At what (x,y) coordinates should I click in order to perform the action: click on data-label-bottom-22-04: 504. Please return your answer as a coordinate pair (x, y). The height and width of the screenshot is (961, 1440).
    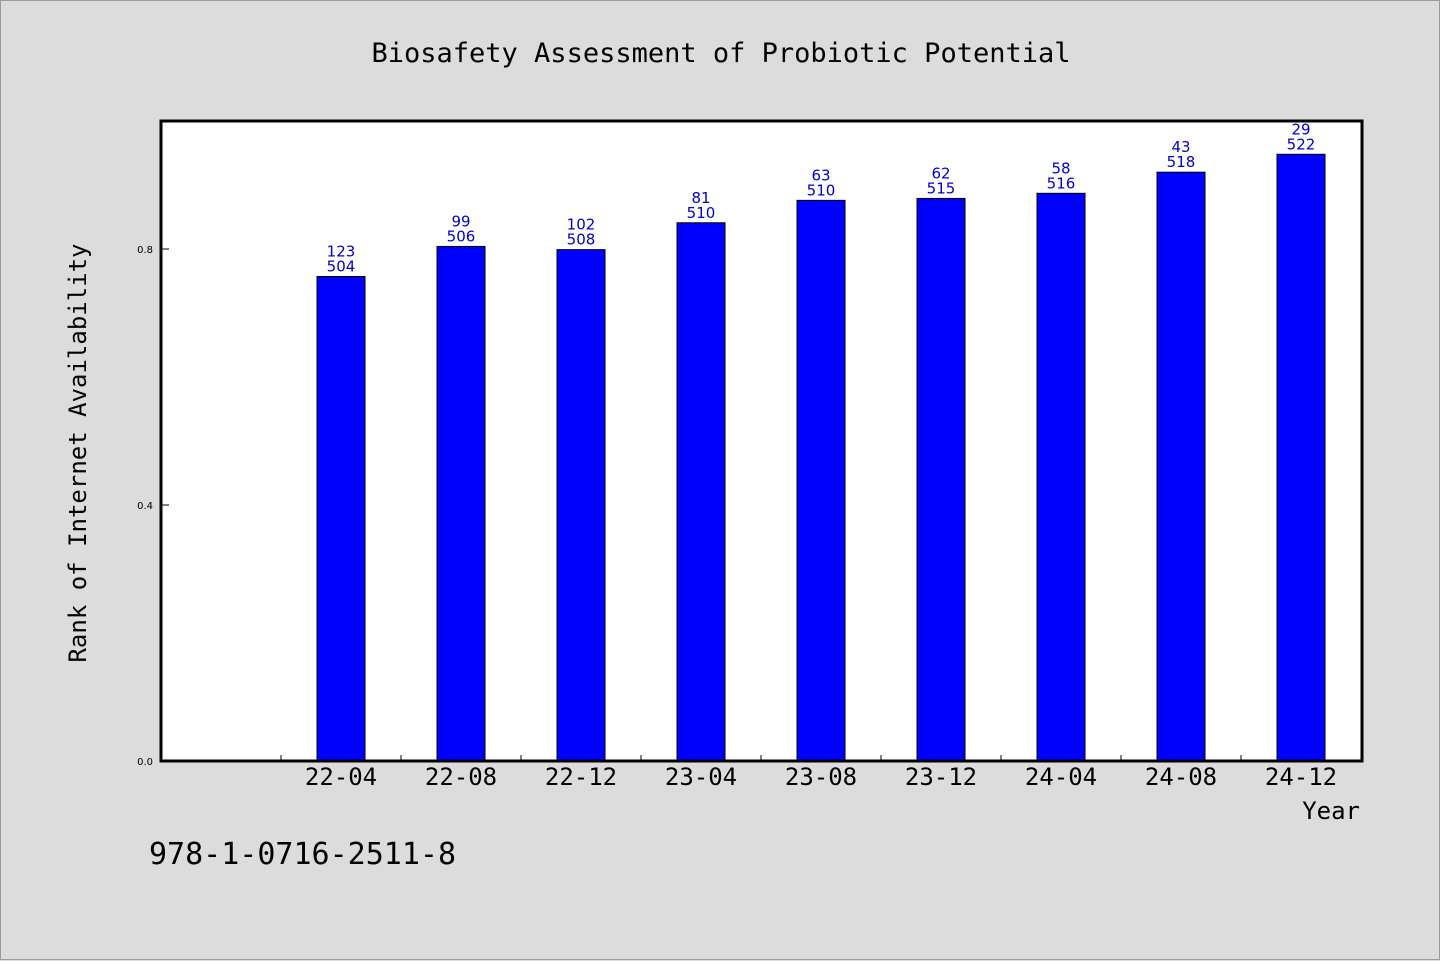
    Looking at the image, I should click on (341, 267).